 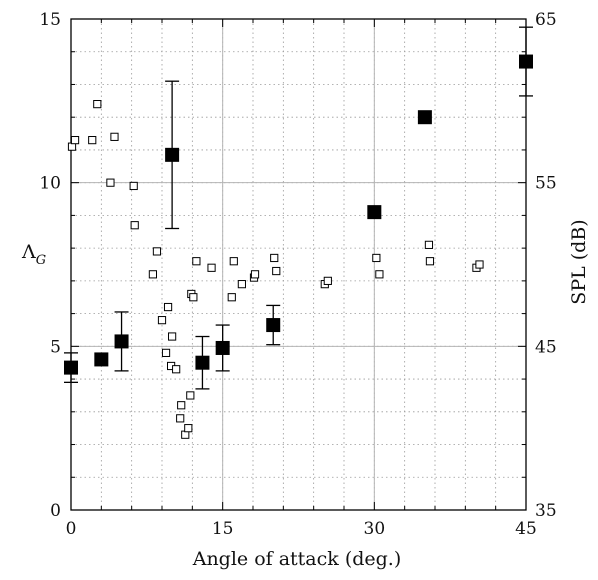 What do you see at coordinates (28, 252) in the screenshot?
I see `y-axis-title-main: Λ` at bounding box center [28, 252].